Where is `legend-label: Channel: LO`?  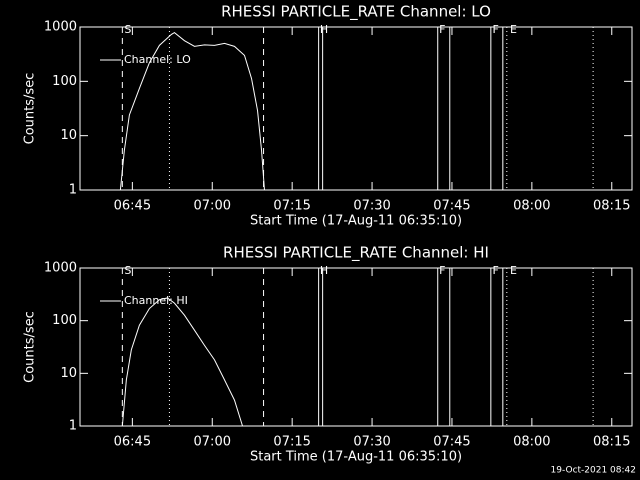 legend-label: Channel: LO is located at coordinates (157, 59).